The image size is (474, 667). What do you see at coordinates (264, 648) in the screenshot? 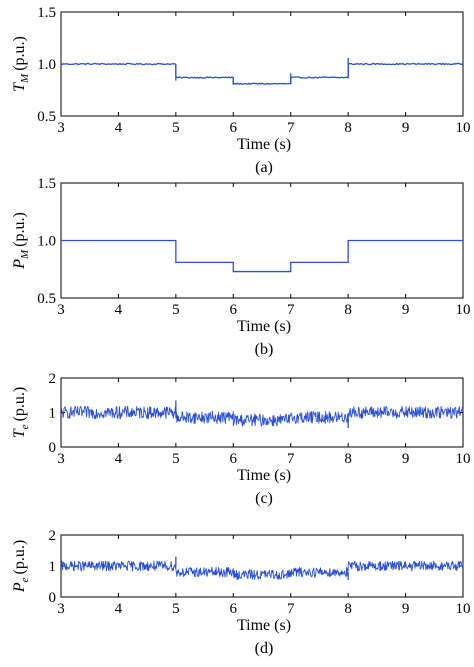
I see `panel-label: (d)` at bounding box center [264, 648].